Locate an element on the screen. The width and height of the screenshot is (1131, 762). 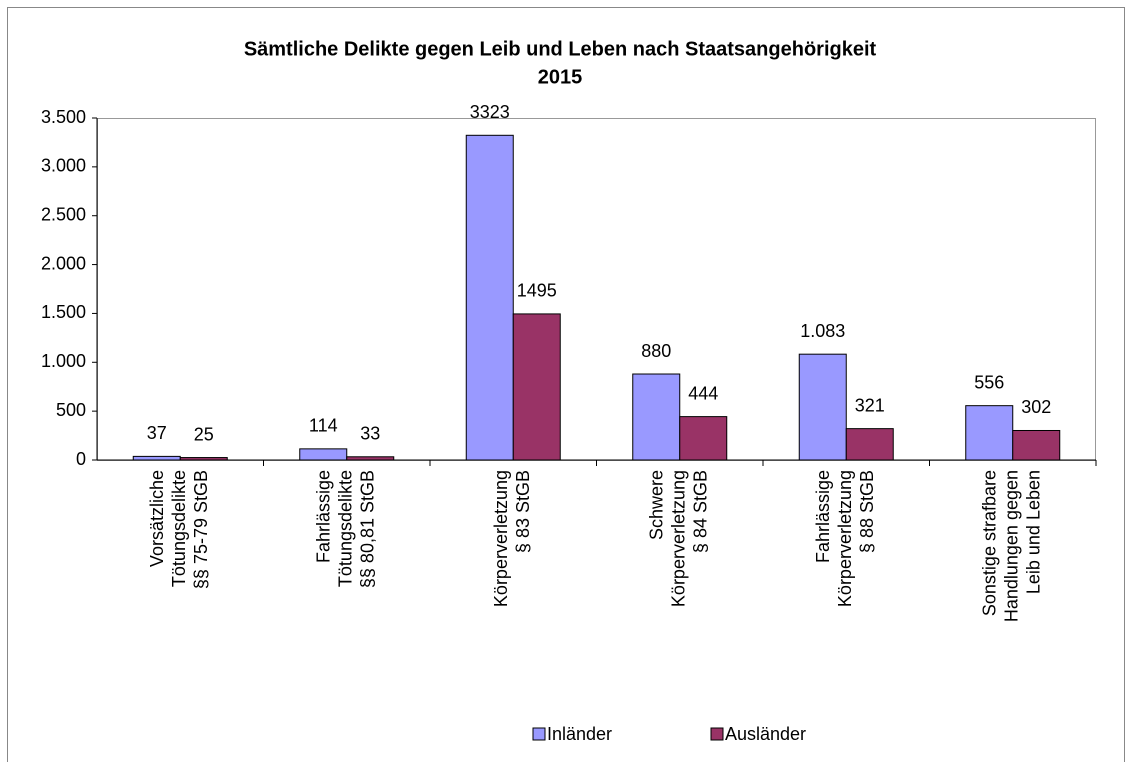
x-tick-label: Handlungen gegen is located at coordinates (1012, 546).